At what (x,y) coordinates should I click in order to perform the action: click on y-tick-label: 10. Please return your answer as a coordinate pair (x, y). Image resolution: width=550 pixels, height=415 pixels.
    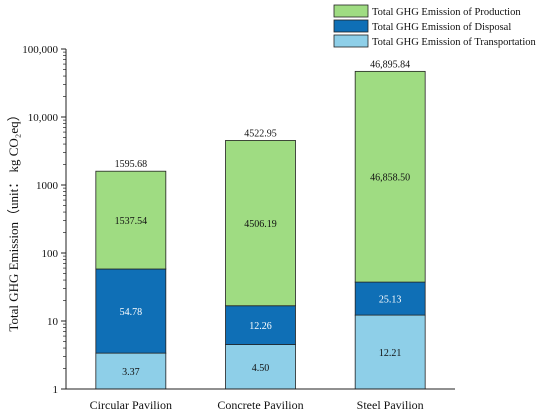
    Looking at the image, I should click on (53, 322).